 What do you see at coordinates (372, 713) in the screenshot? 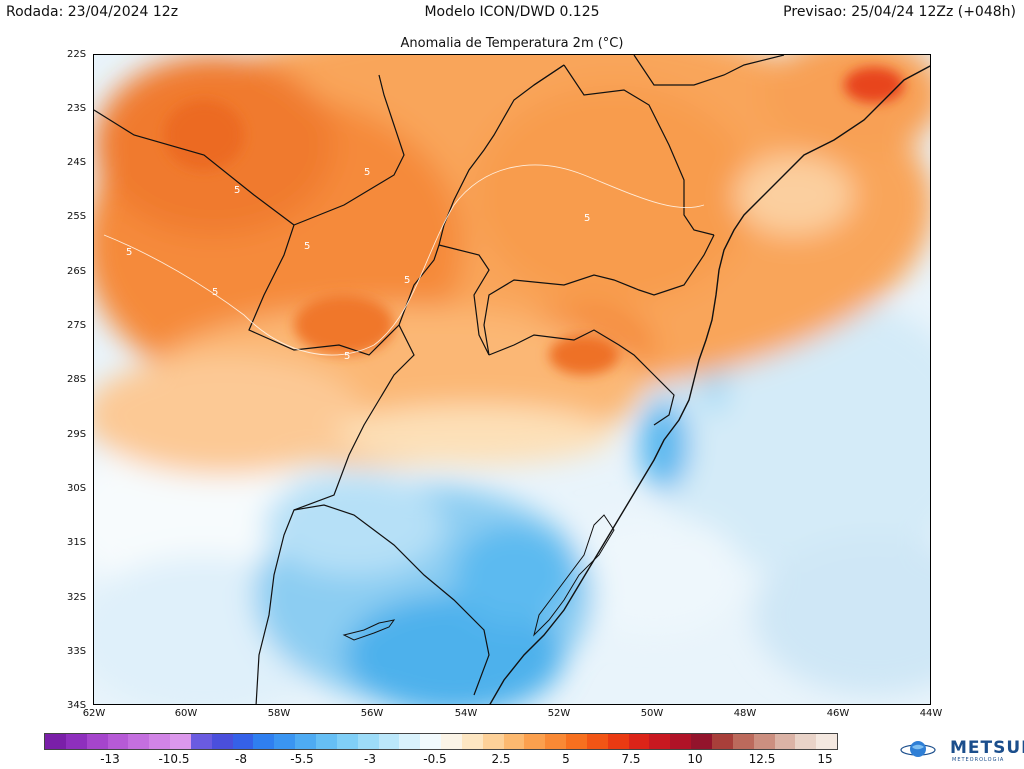
I see `lon-tick-label: 56W` at bounding box center [372, 713].